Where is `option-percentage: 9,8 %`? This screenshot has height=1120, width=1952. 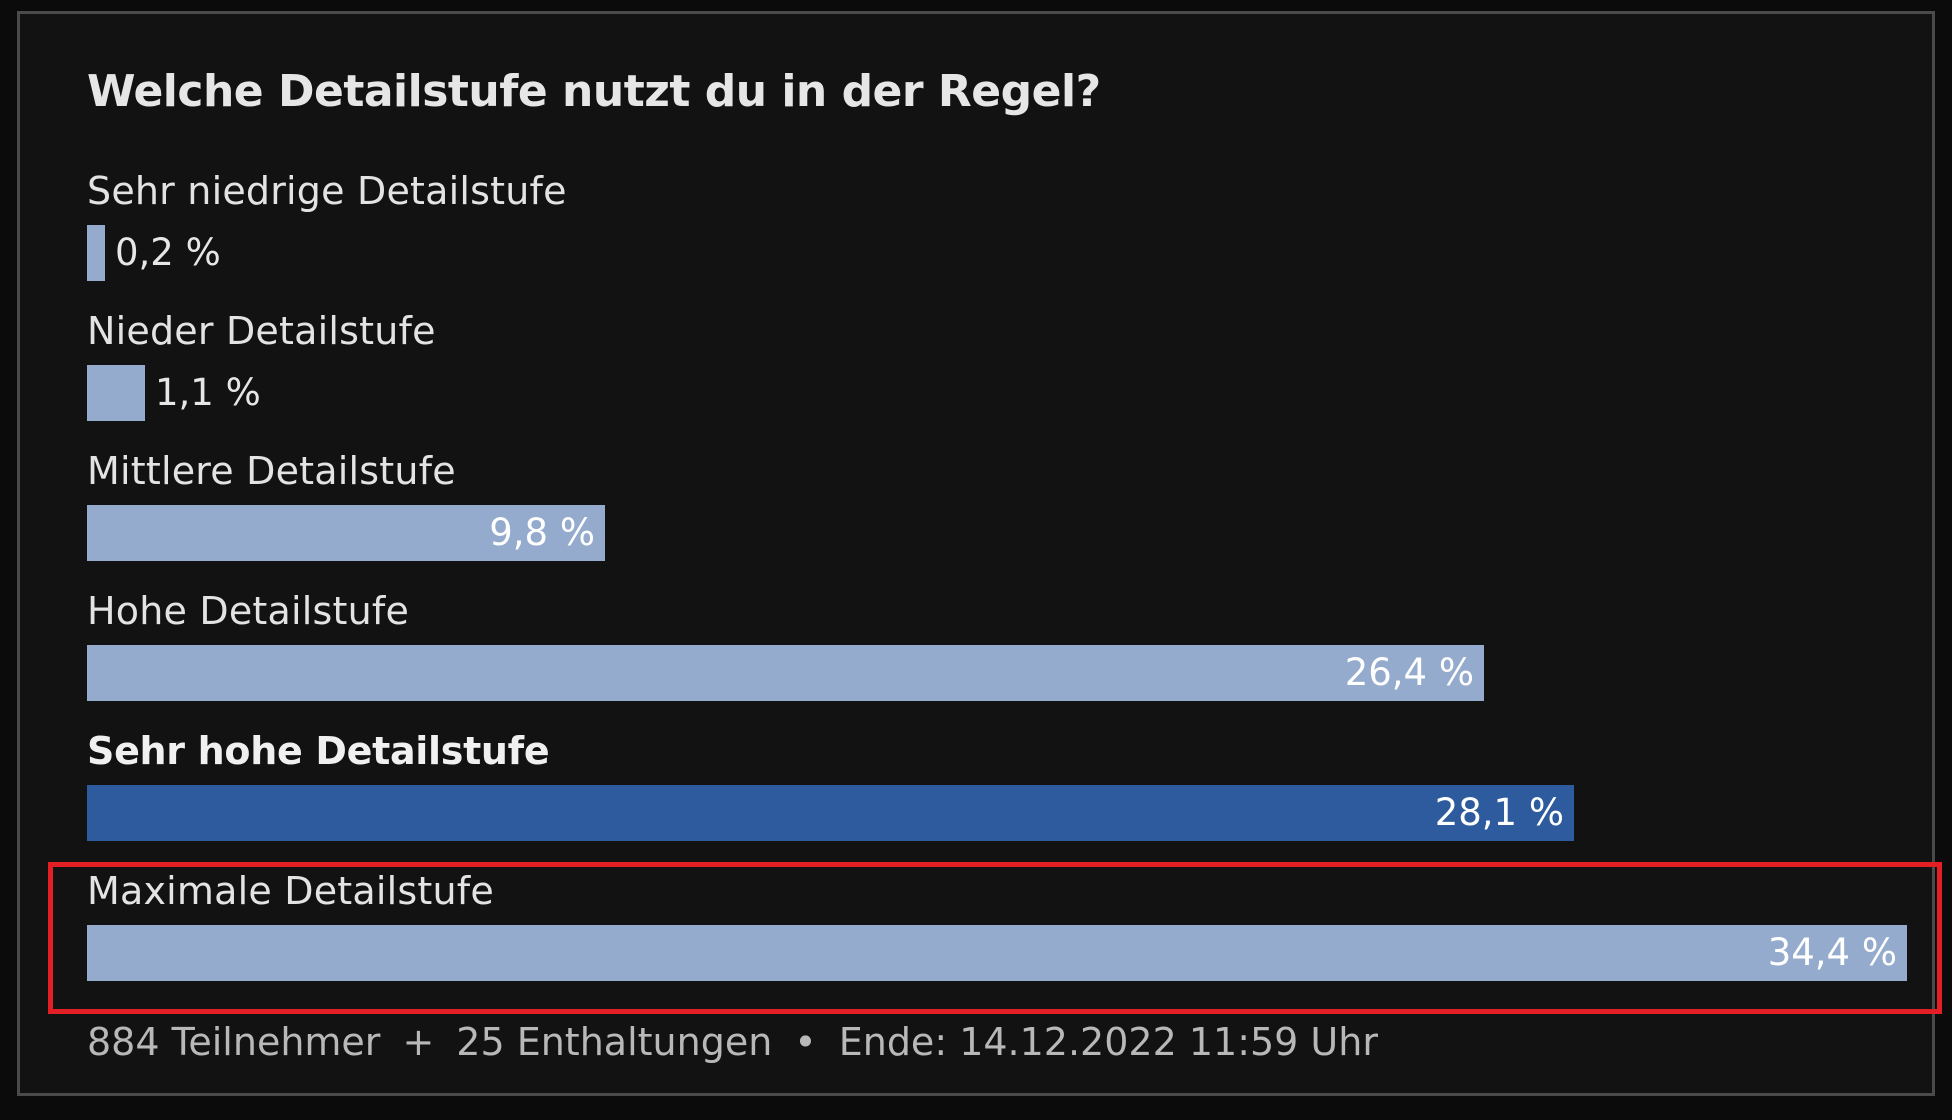
option-percentage: 9,8 % is located at coordinates (542, 532).